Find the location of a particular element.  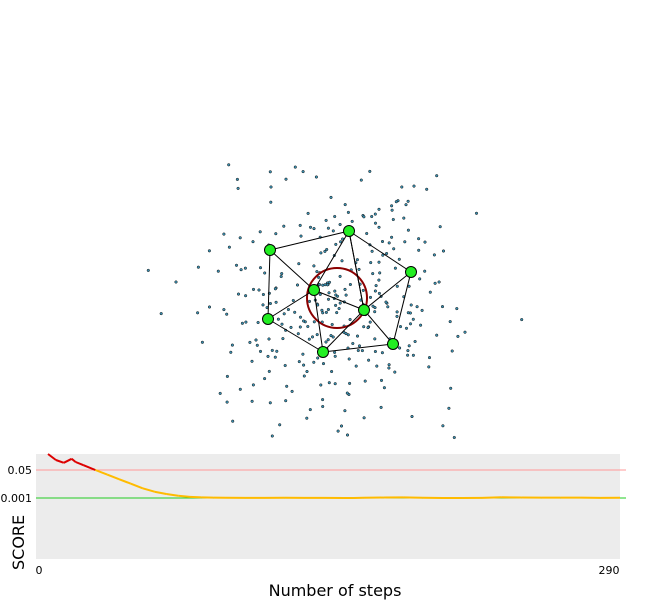

highlight-circle is located at coordinates (337, 298).